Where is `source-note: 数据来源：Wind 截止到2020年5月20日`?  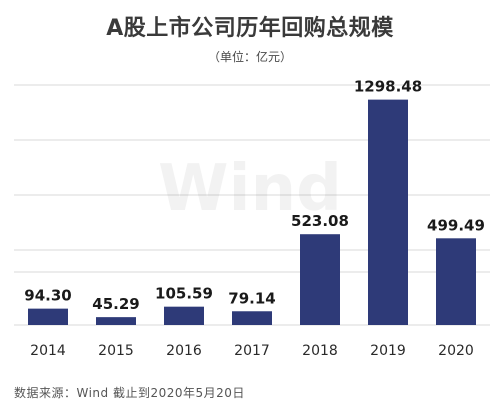
source-note: 数据来源：Wind 截止到2020年5月20日 is located at coordinates (129, 393).